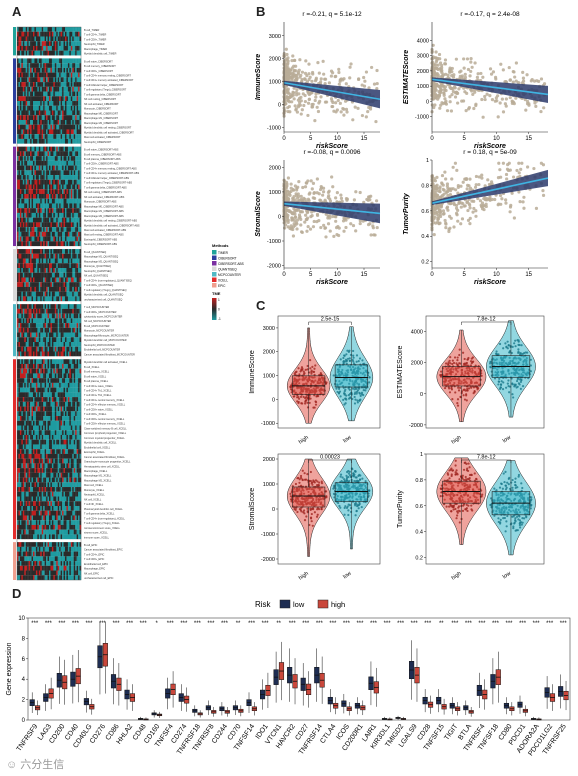 This screenshot has height=776, width=578. I want to click on heatmap-row-label: T cell follicular helper_CIBERSORT-ABS, so click(106, 178).